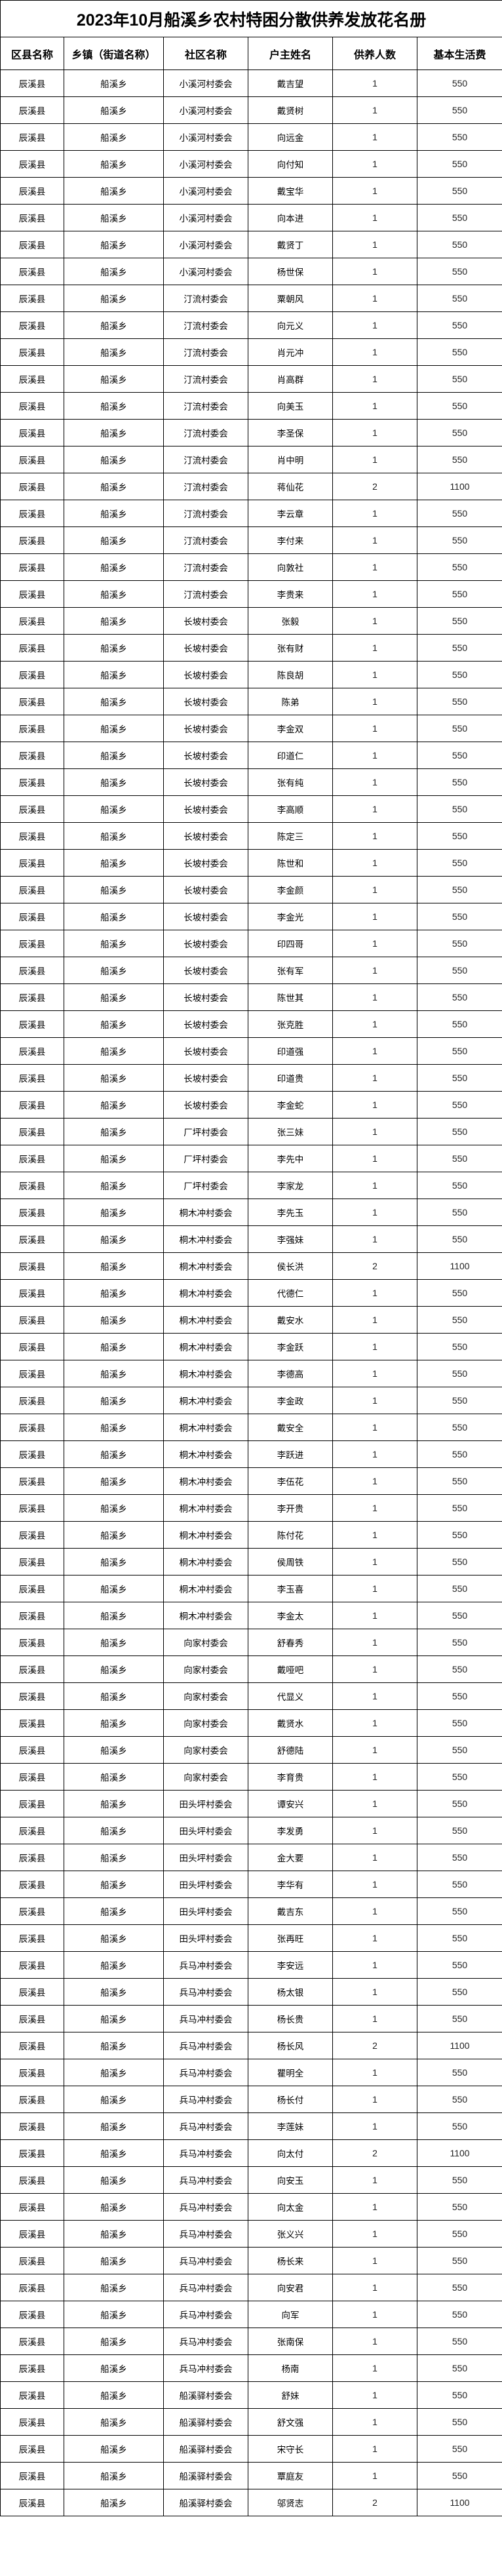  I want to click on table-row: 辰溪县 船溪乡 小溪河村委会 戴贤丁 1 550, so click(251, 244).